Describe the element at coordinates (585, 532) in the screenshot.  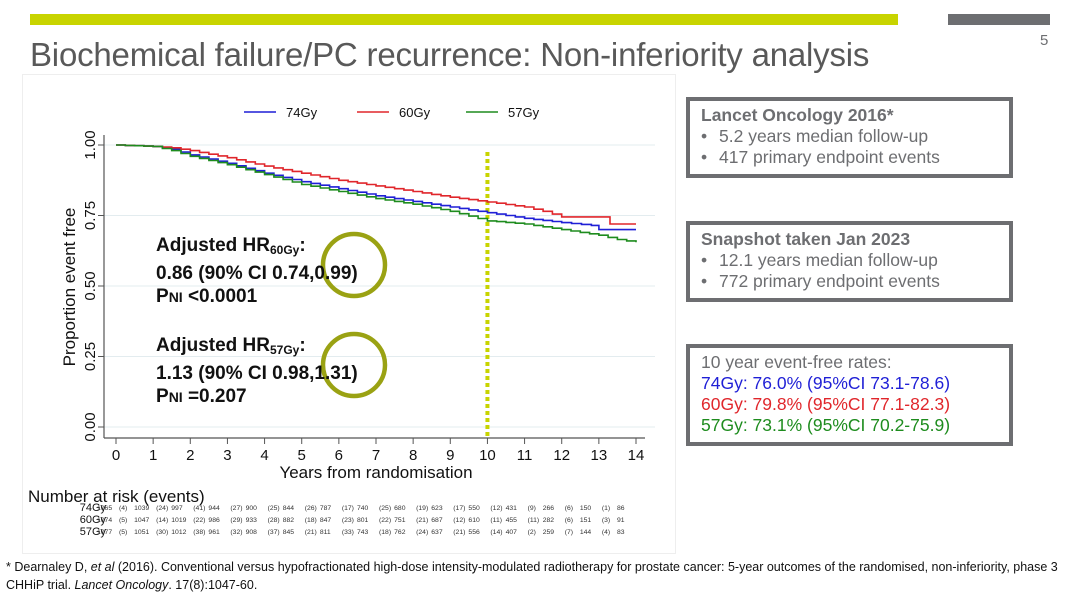
I see `risk-count: 144` at that location.